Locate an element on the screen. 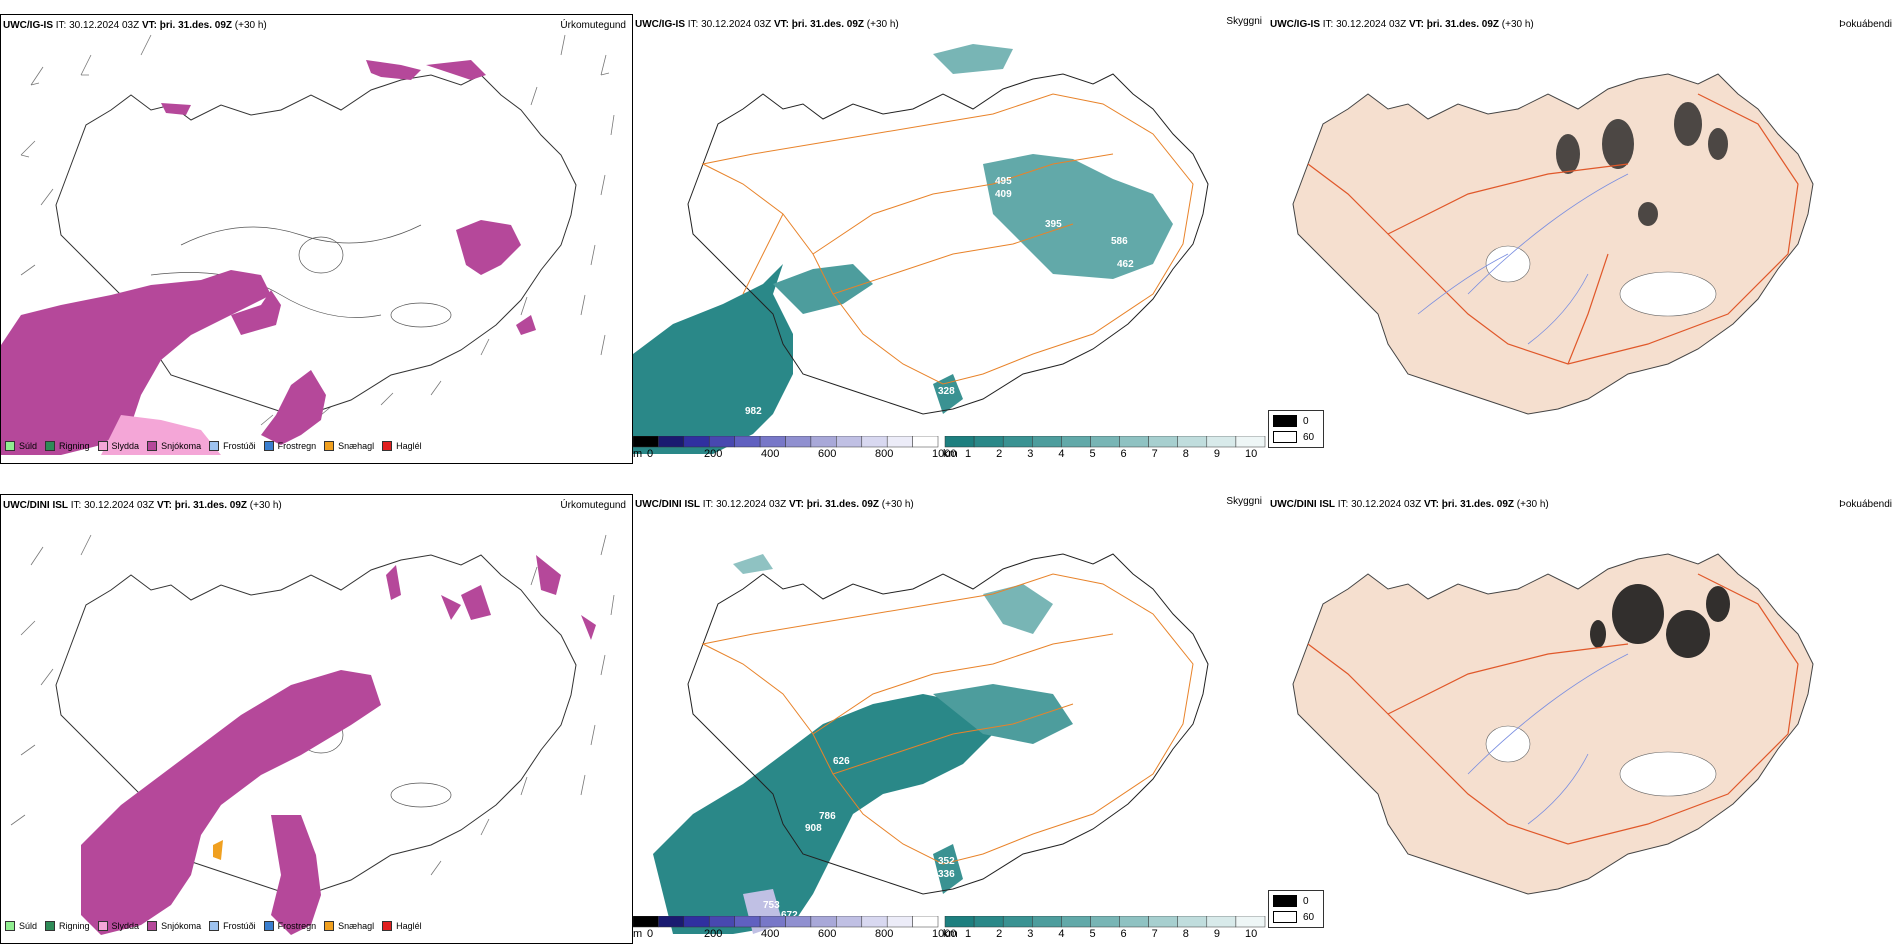  ceiling-tick-label: 200 is located at coordinates (713, 454).